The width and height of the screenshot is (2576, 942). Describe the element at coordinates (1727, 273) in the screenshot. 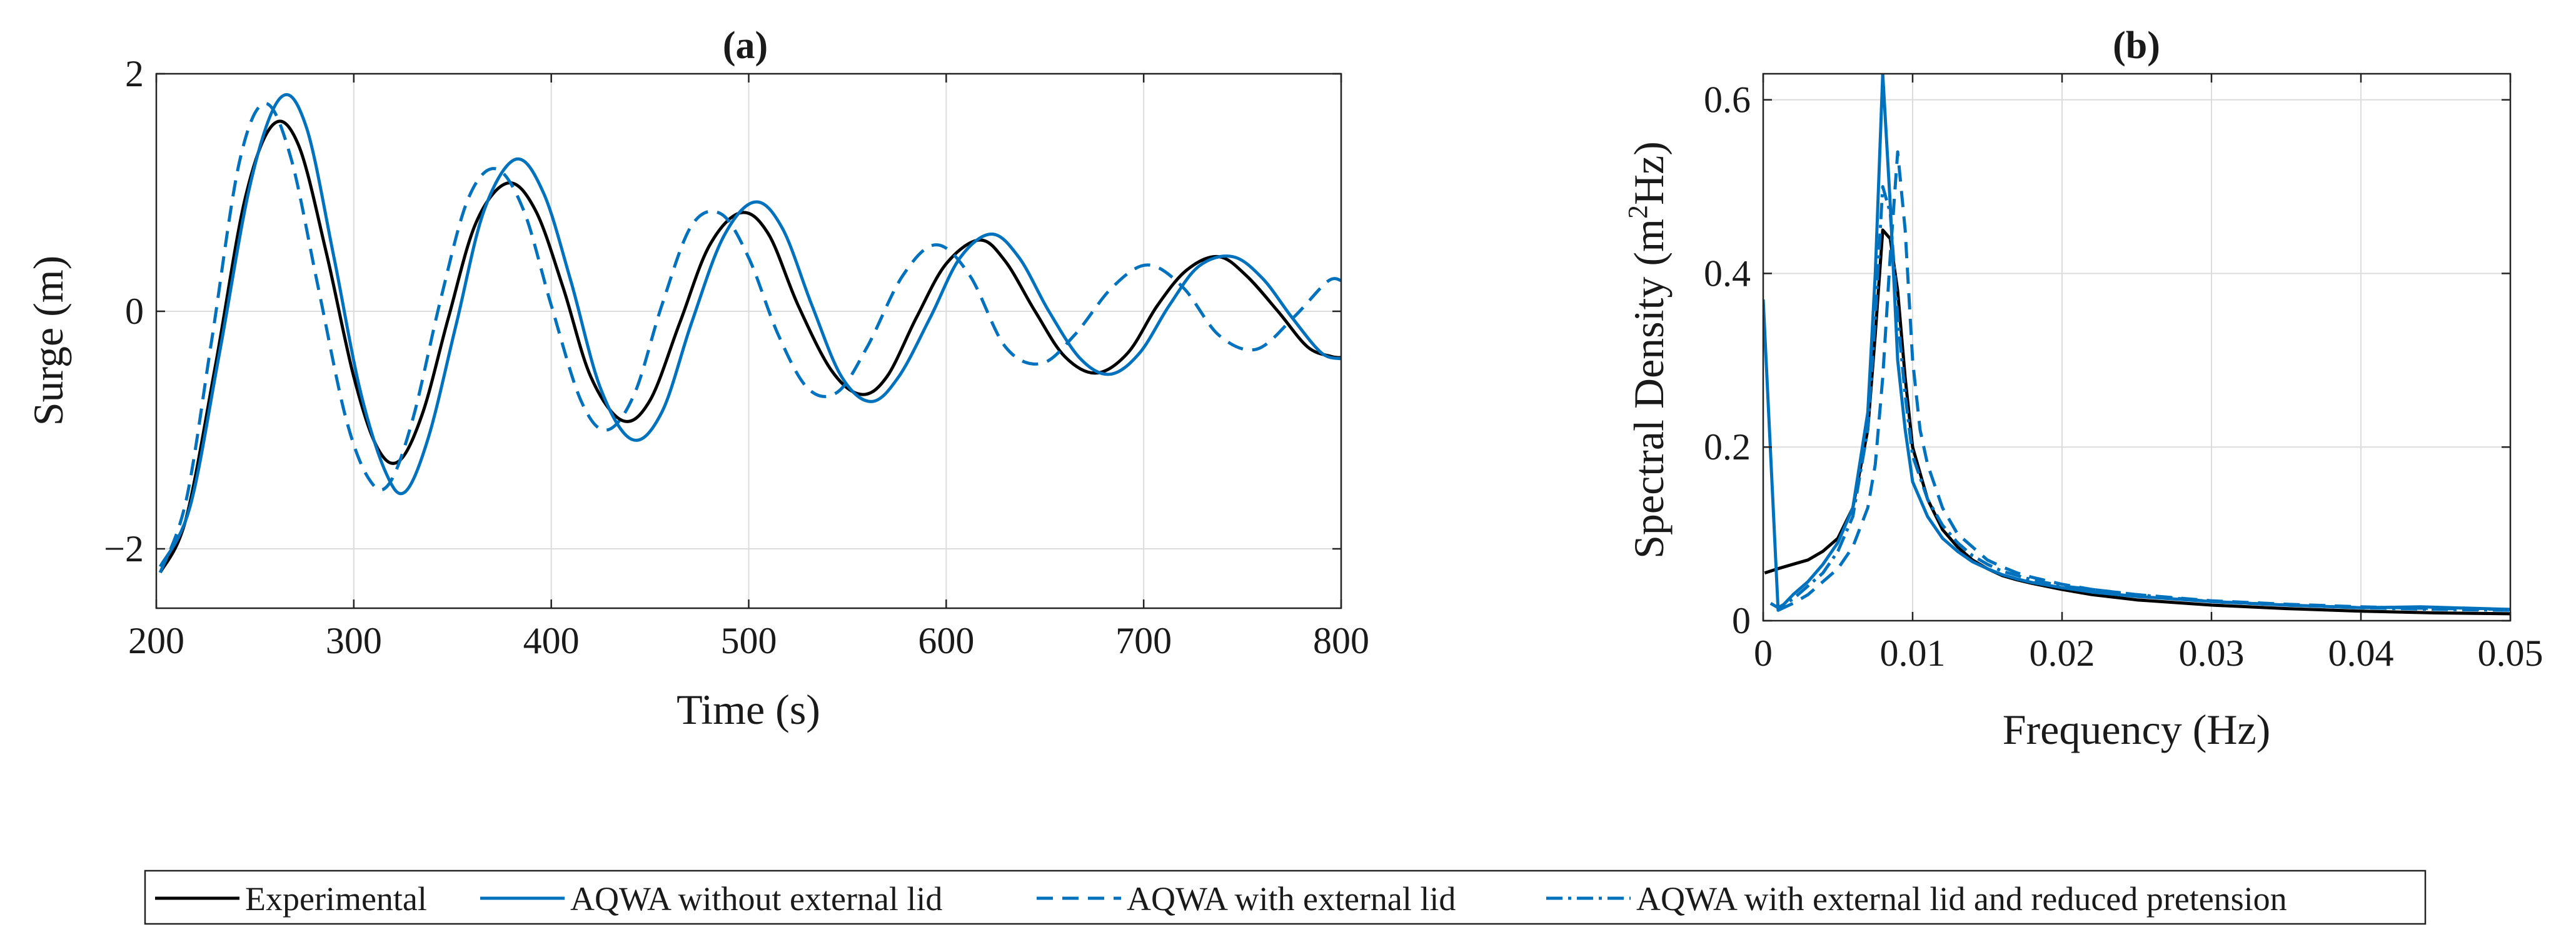

I see `panel-b-ytick-label-2: 0.4` at that location.